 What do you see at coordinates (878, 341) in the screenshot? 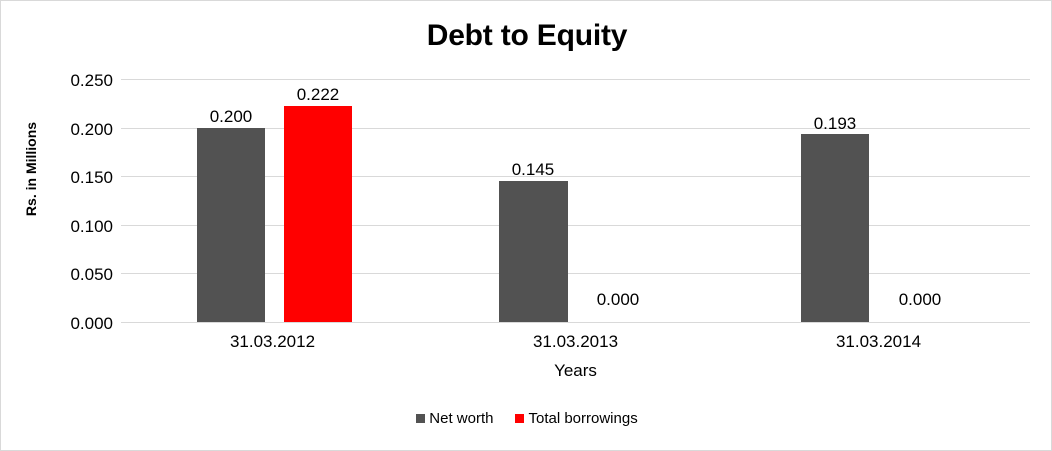
I see `x-tick-label-2014: 31.03.2014` at bounding box center [878, 341].